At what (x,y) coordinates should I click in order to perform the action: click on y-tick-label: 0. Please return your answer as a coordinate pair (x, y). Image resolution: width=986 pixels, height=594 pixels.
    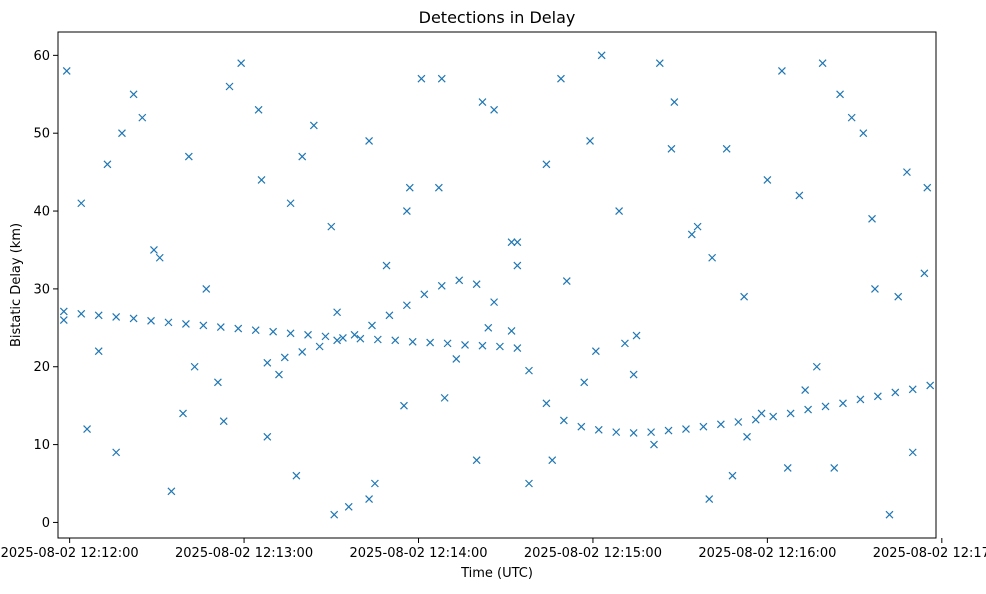
    Looking at the image, I should click on (46, 523).